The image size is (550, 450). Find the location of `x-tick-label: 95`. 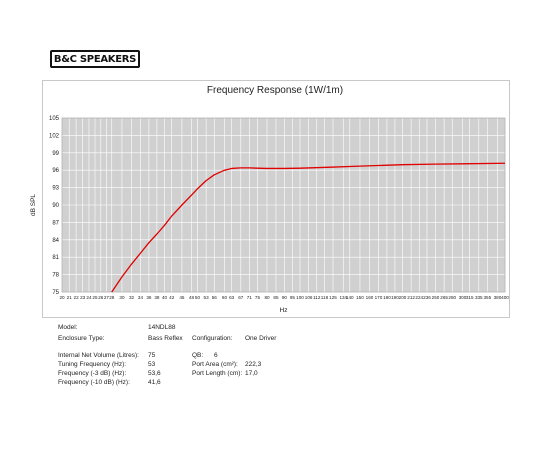

x-tick-label: 95 is located at coordinates (293, 297).